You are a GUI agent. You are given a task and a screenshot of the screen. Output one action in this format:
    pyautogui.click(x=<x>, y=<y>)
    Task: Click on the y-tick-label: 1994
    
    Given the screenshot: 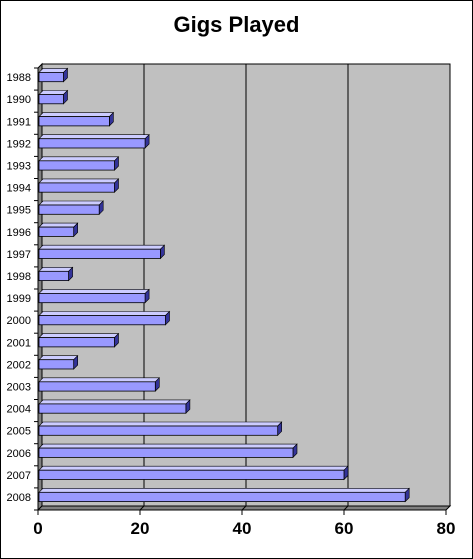 What is the action you would take?
    pyautogui.click(x=19, y=189)
    